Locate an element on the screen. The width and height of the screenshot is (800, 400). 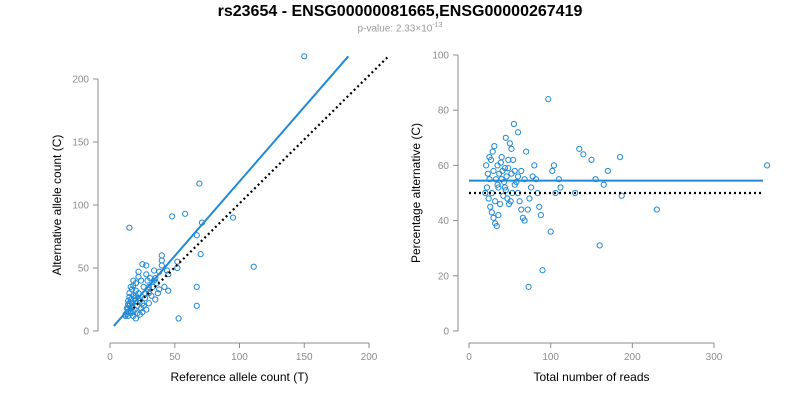
x-tick-label: 300 is located at coordinates (714, 357).